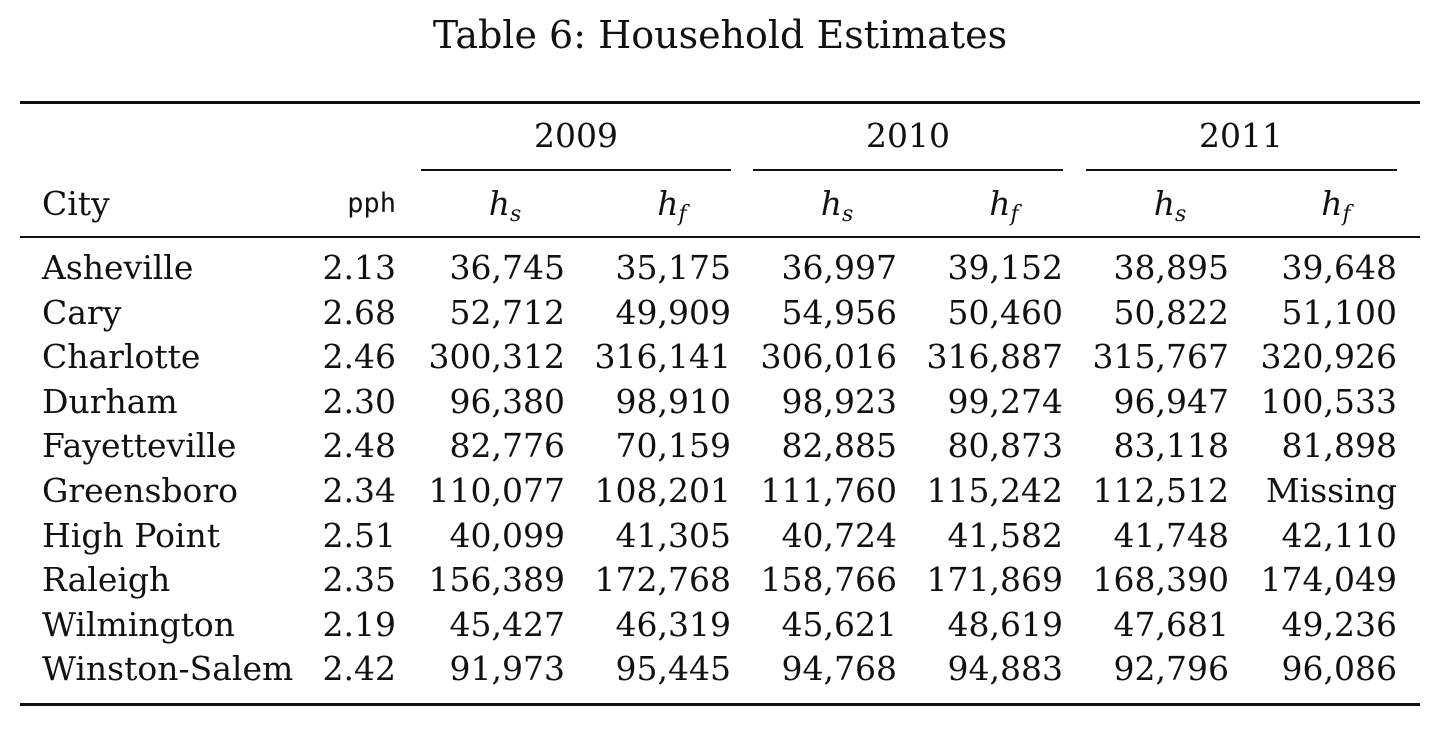  I want to click on pph-cell: 2.68, so click(359, 312).